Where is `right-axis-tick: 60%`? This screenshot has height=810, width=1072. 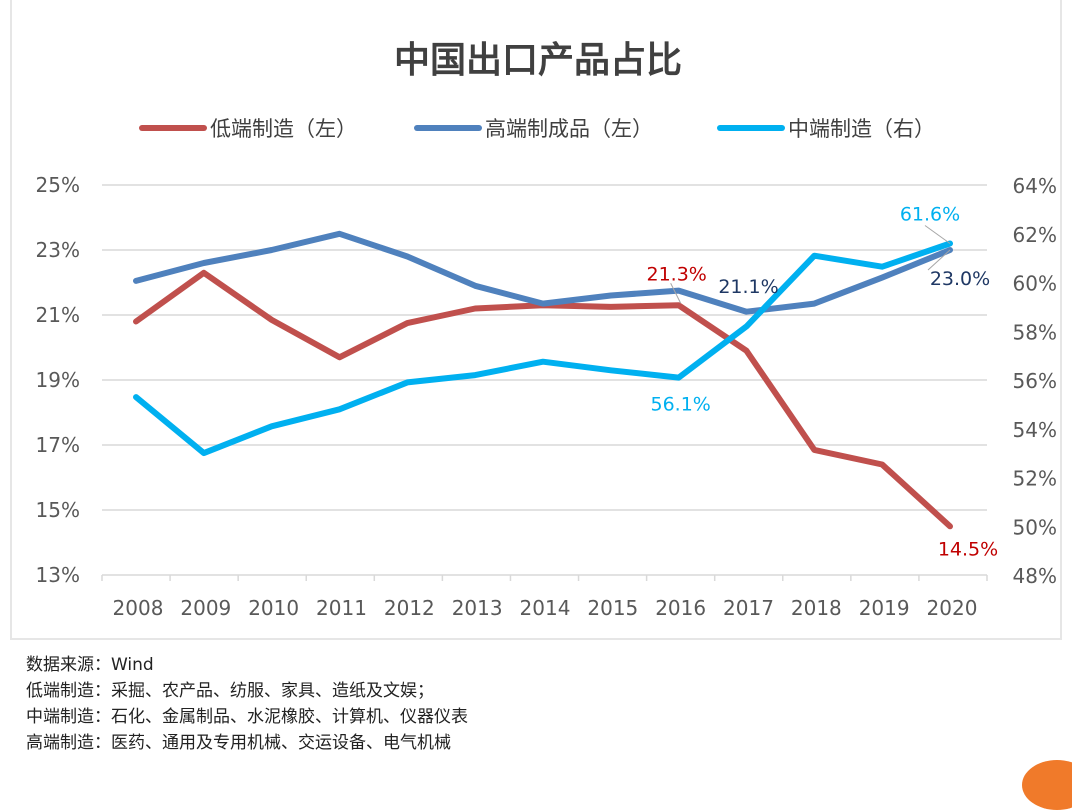 right-axis-tick: 60% is located at coordinates (1035, 284).